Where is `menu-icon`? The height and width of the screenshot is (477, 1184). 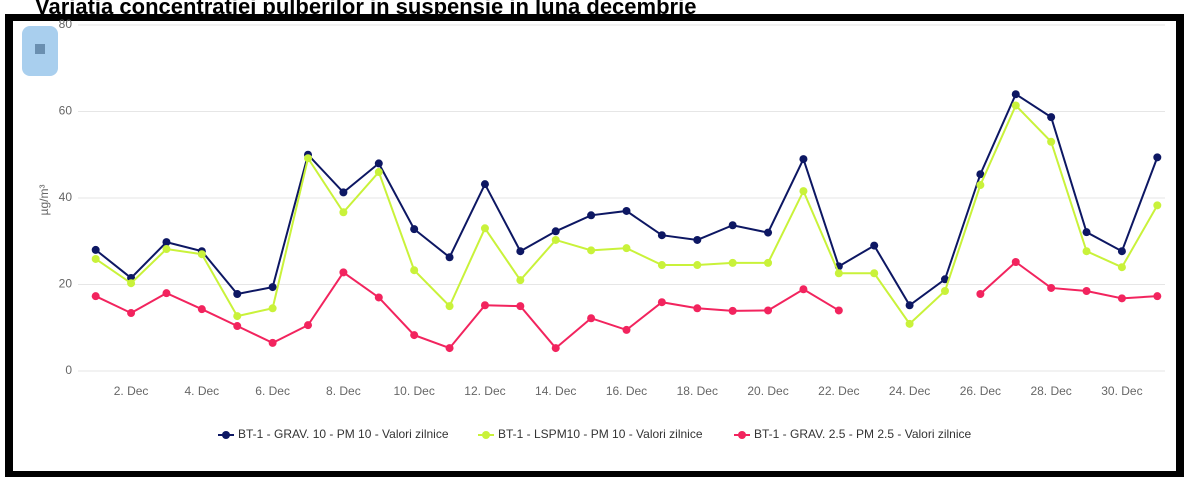
menu-icon is located at coordinates (40, 49).